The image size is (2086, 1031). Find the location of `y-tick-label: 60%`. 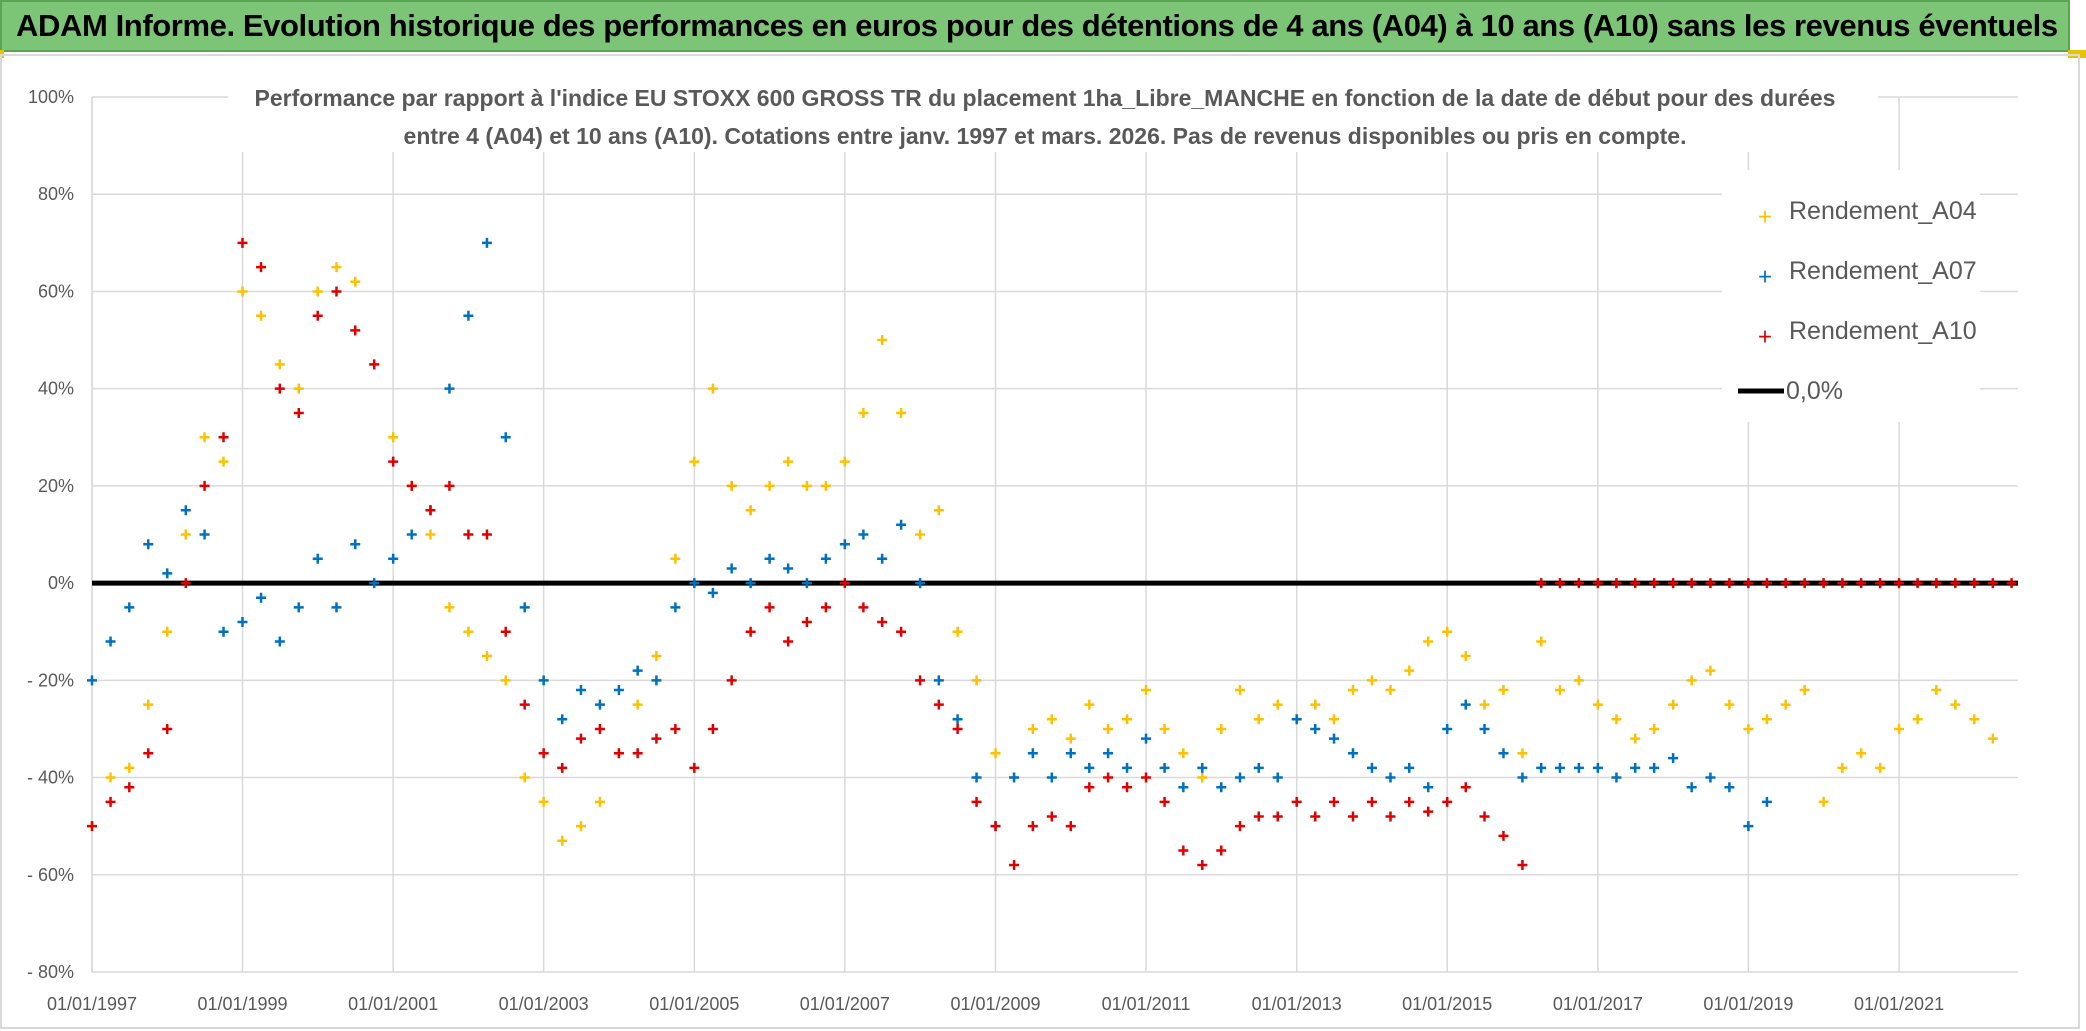

y-tick-label: 60% is located at coordinates (56, 291).